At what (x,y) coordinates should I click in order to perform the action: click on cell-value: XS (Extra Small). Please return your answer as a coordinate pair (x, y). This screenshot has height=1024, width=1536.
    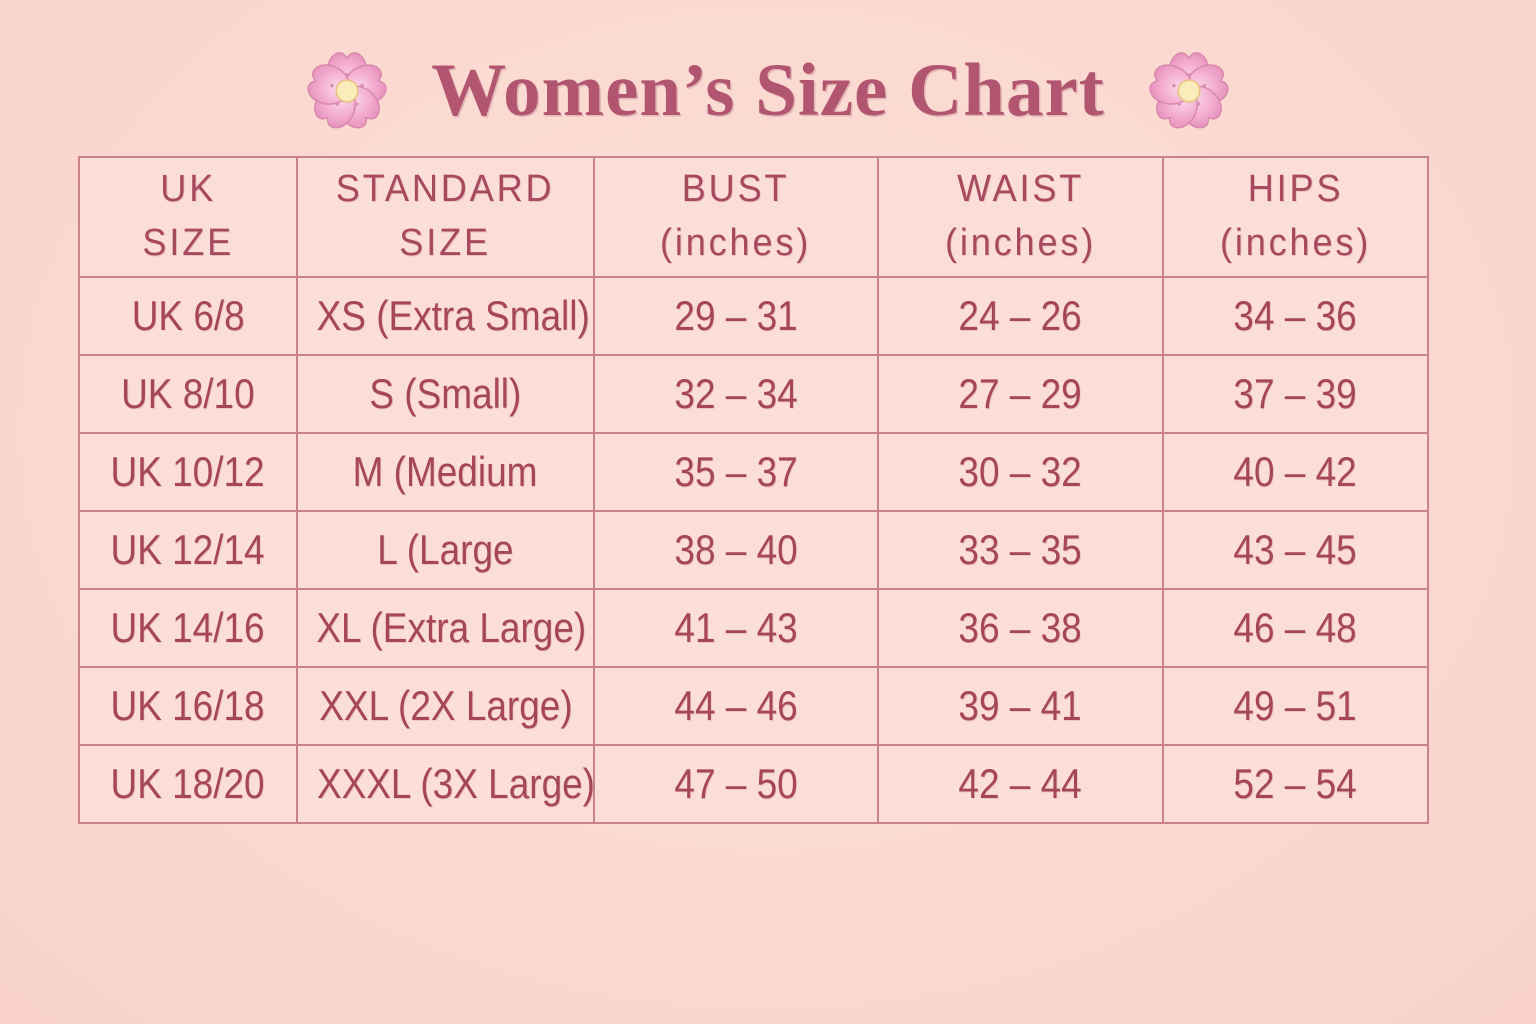
    Looking at the image, I should click on (453, 315).